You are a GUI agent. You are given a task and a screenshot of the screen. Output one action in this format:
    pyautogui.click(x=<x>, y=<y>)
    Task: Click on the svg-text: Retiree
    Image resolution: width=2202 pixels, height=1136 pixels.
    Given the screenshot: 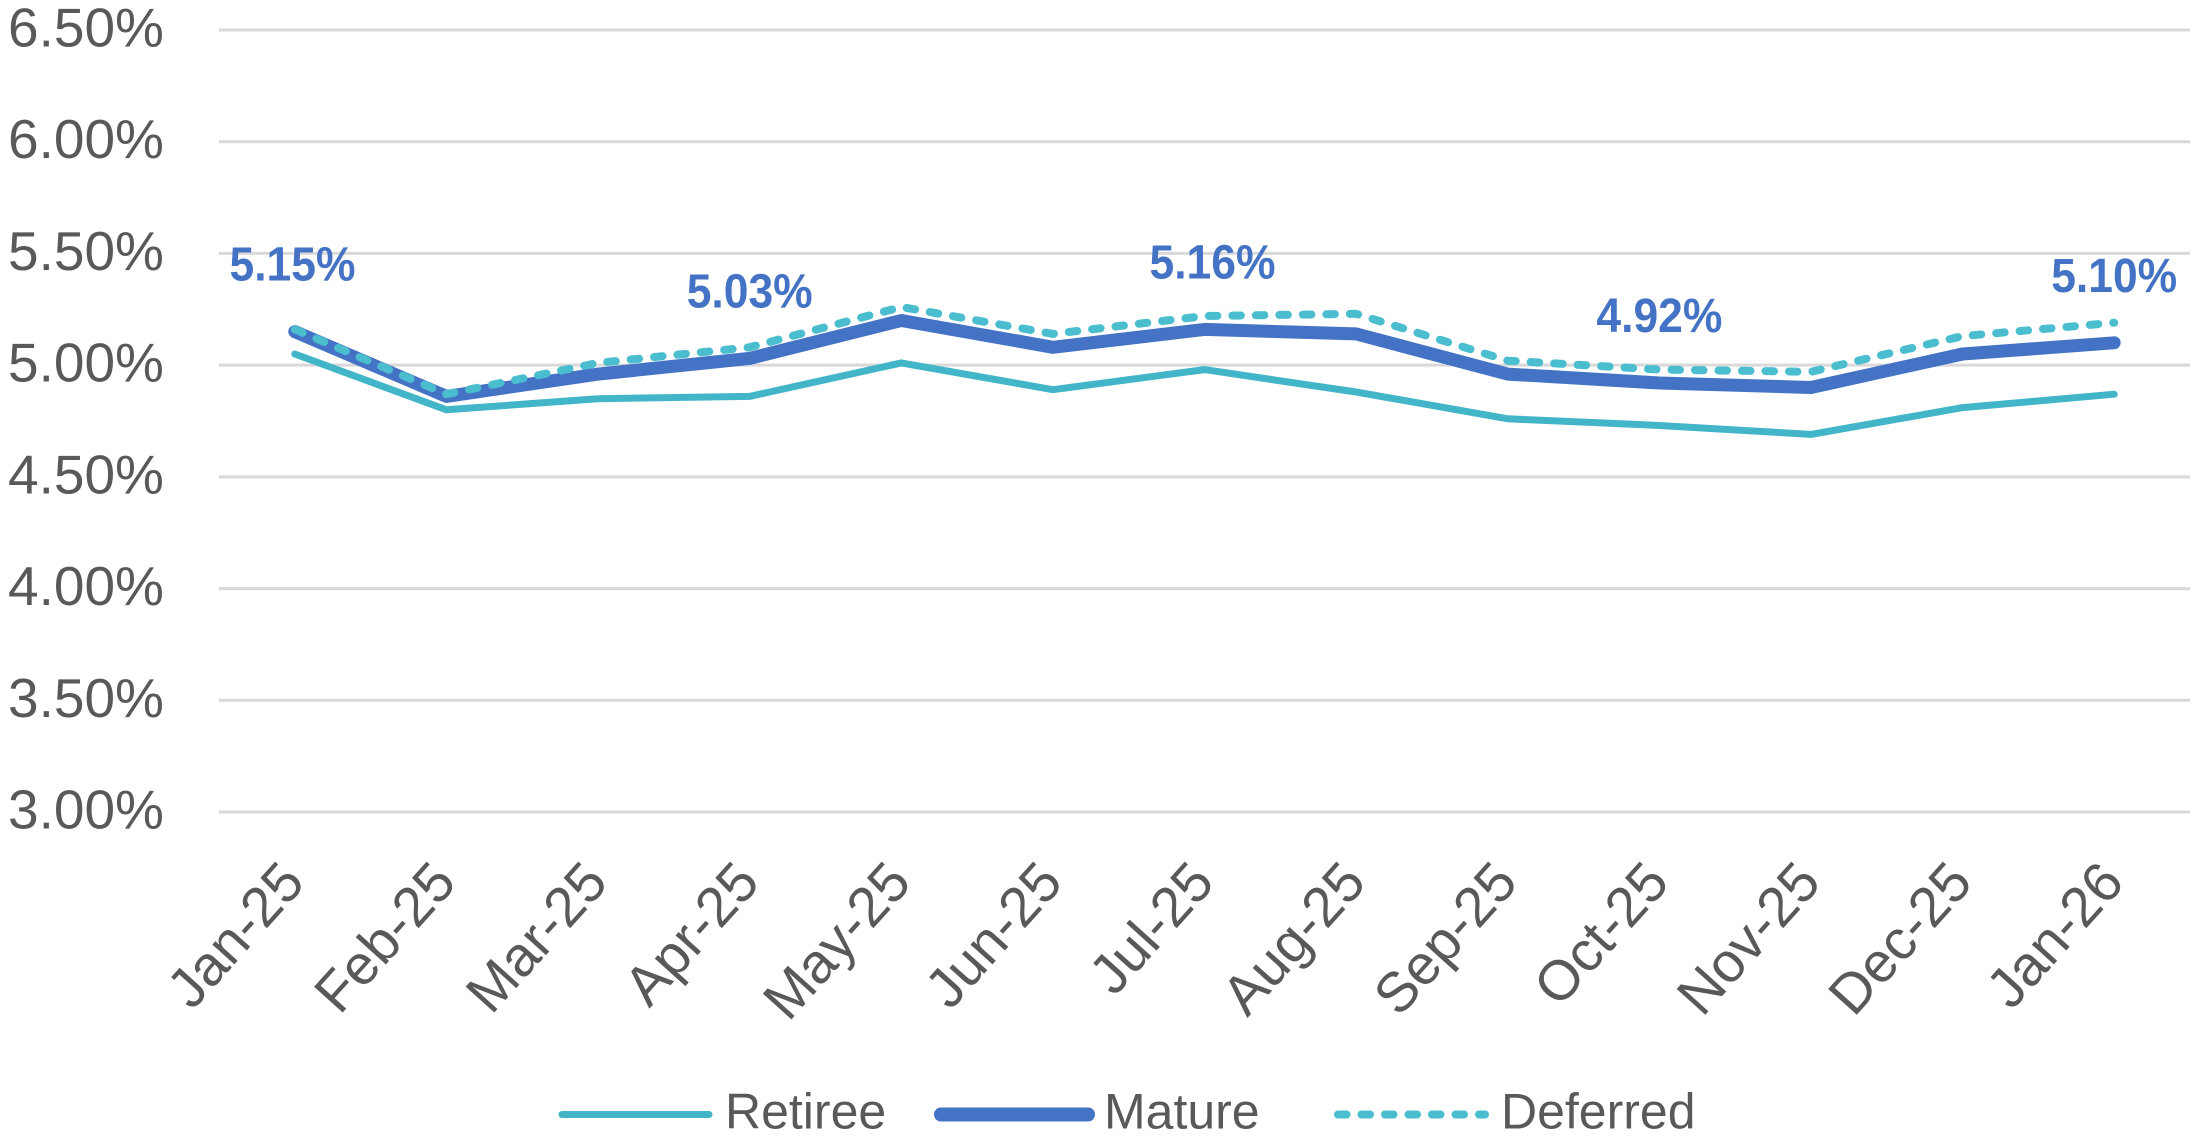 What is the action you would take?
    pyautogui.click(x=805, y=1110)
    